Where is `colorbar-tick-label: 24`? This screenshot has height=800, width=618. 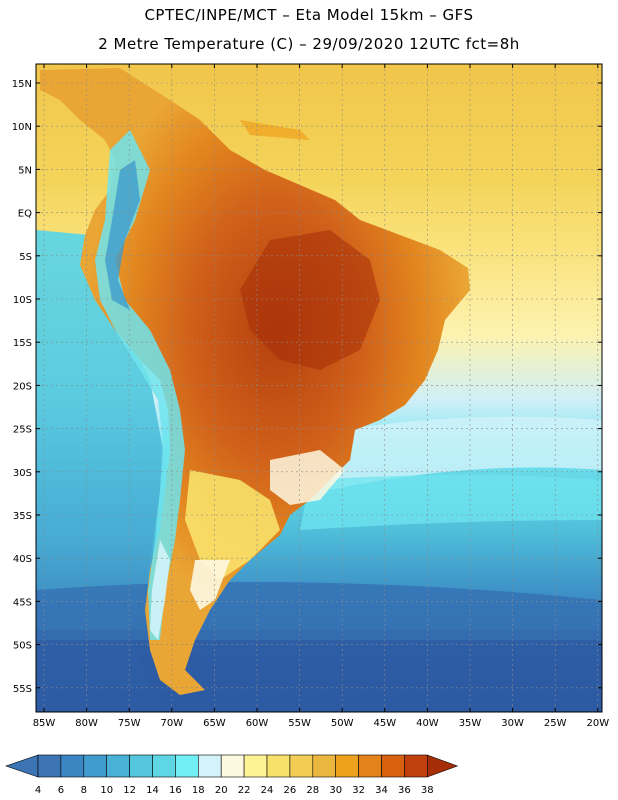
colorbar-tick-label: 24 is located at coordinates (267, 790).